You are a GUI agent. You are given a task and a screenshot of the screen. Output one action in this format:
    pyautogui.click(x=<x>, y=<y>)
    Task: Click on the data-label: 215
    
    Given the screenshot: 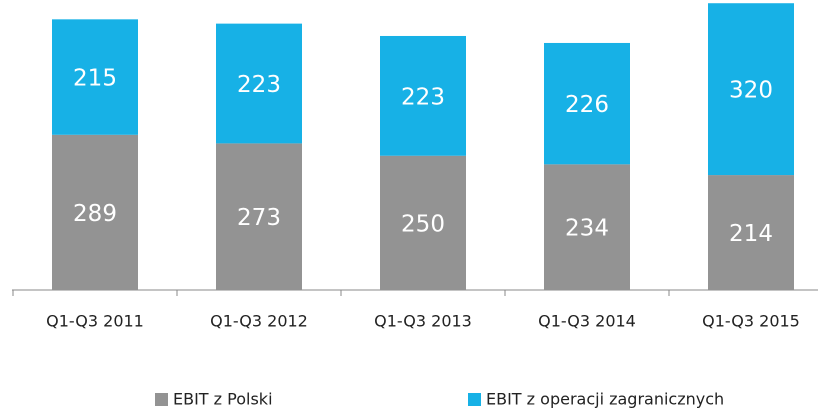 What is the action you would take?
    pyautogui.click(x=95, y=79)
    